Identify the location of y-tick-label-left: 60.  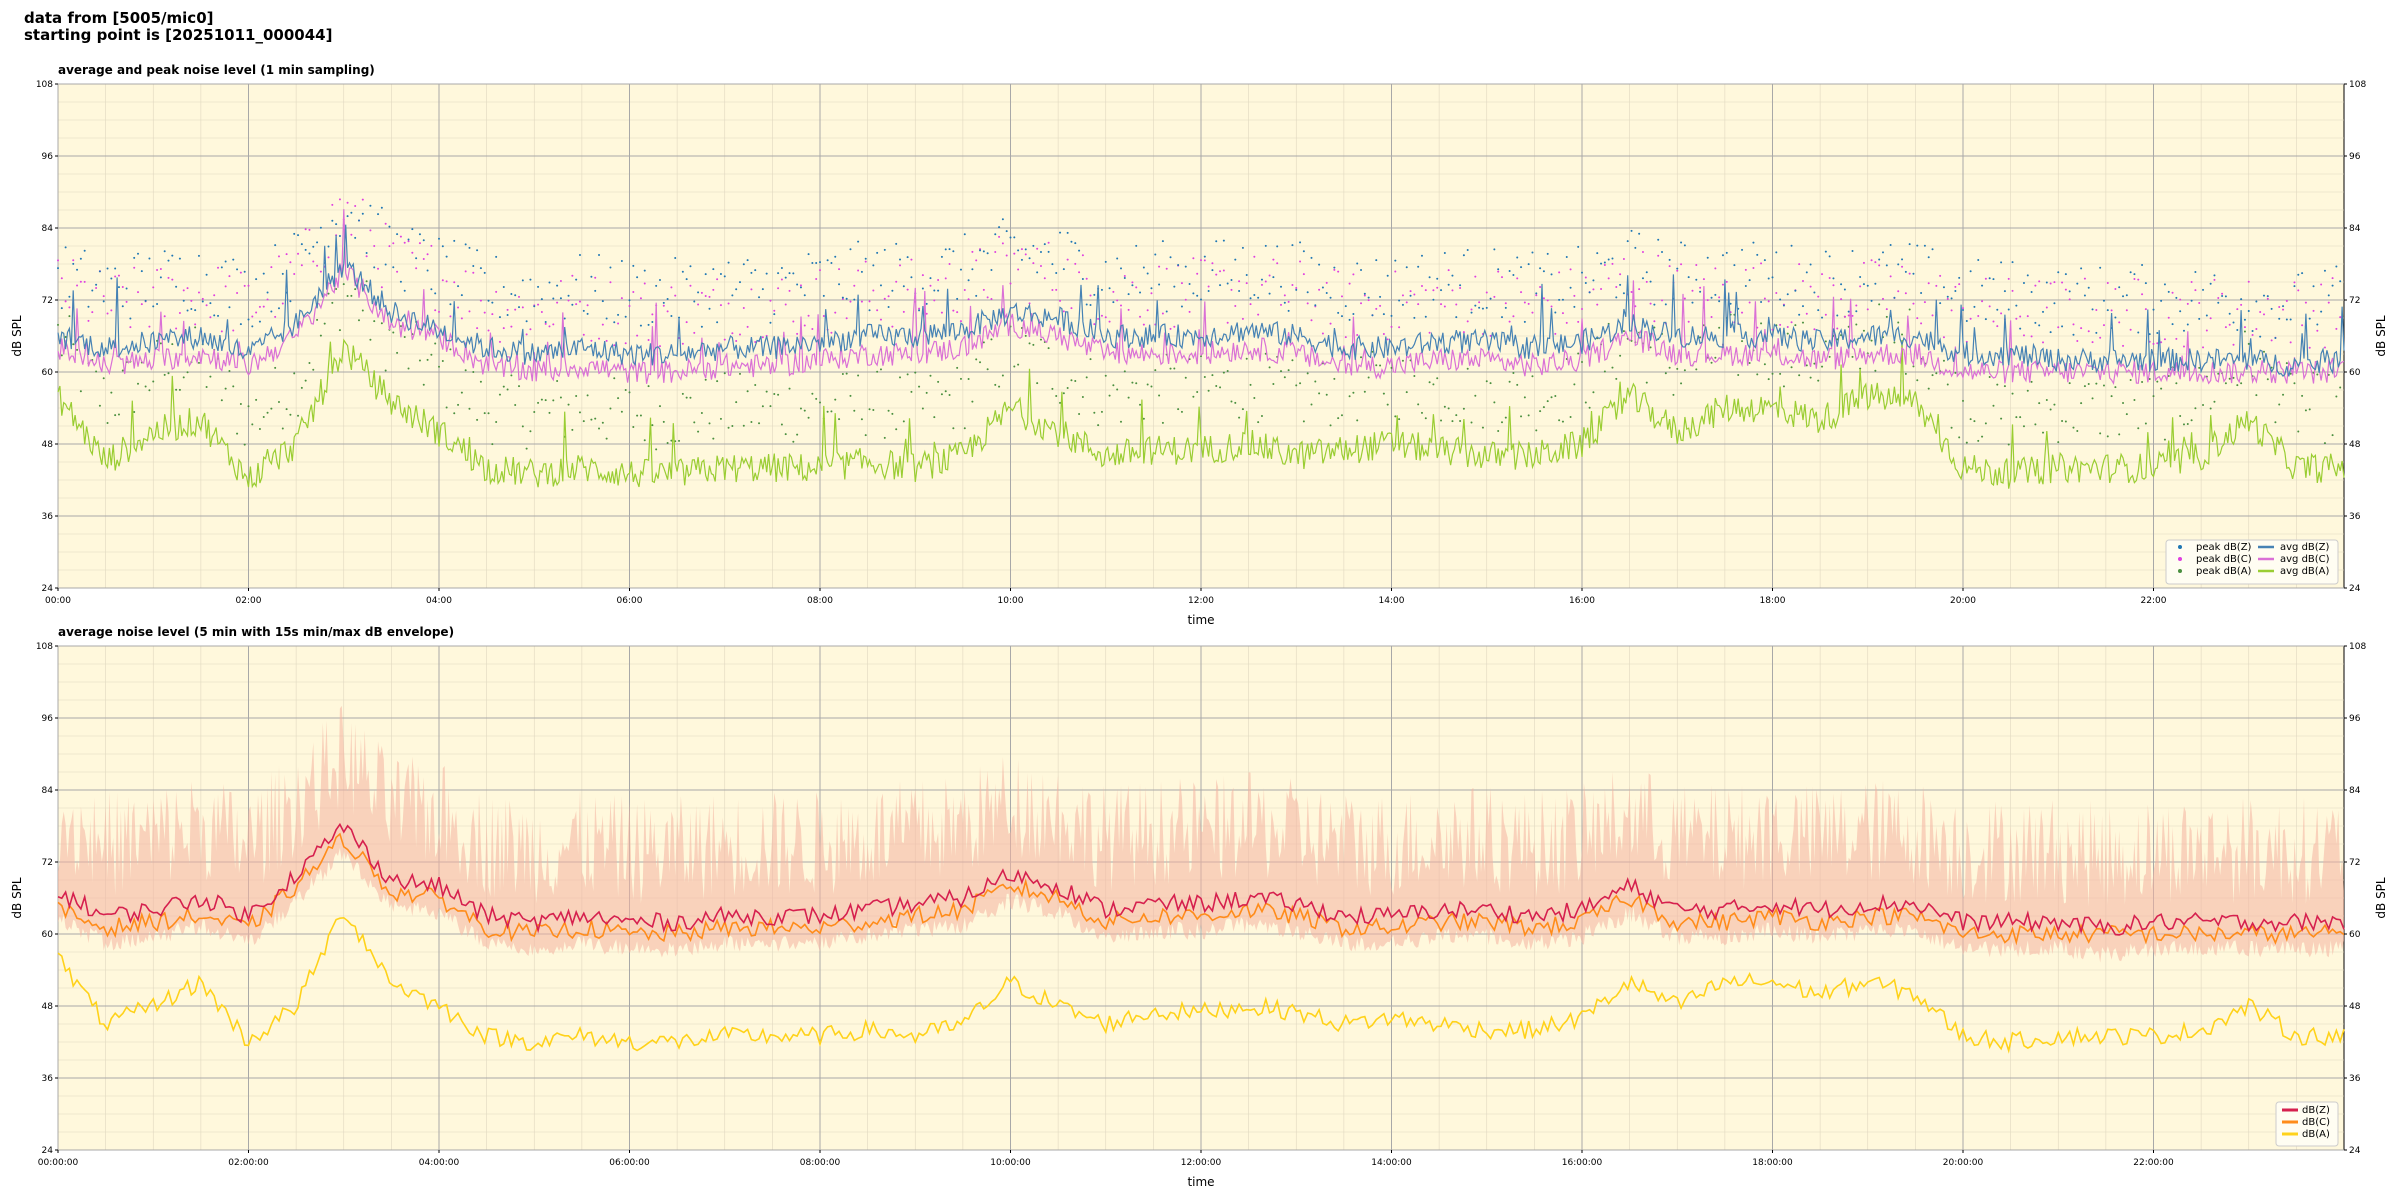
(48, 935).